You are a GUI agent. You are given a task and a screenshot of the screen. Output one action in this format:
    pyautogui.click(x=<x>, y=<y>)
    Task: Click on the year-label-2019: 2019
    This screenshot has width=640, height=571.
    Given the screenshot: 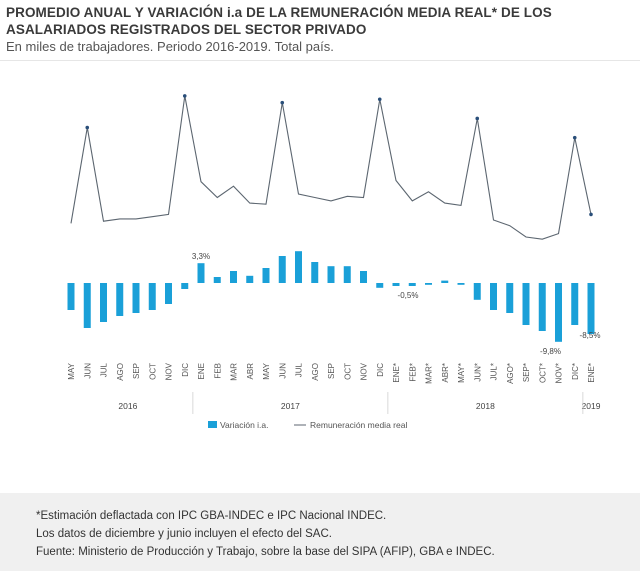 What is the action you would take?
    pyautogui.click(x=591, y=406)
    